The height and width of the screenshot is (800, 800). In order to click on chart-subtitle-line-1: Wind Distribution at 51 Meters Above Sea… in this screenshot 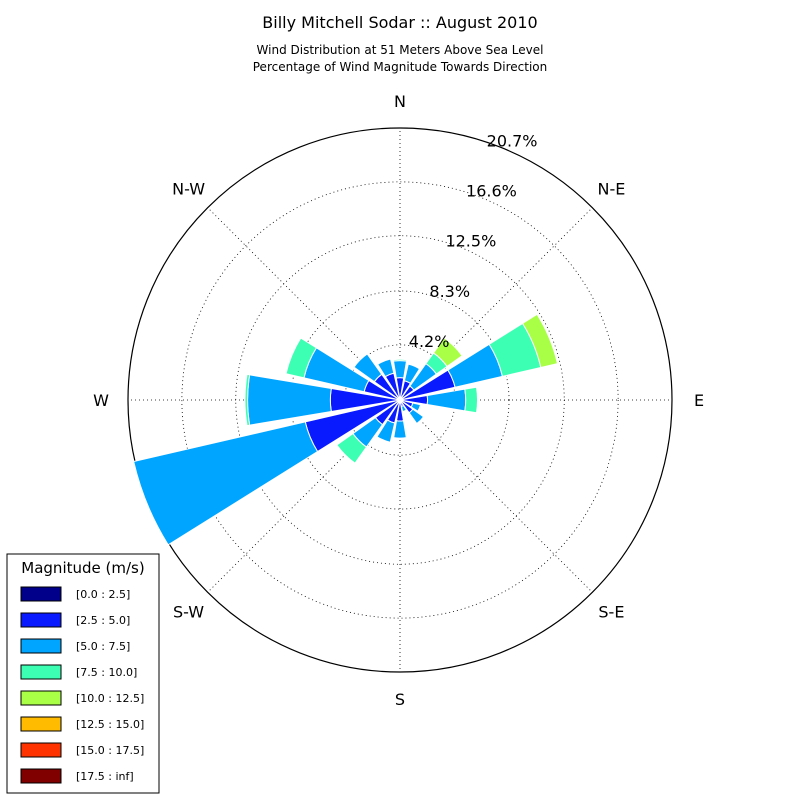, I will do `click(400, 50)`.